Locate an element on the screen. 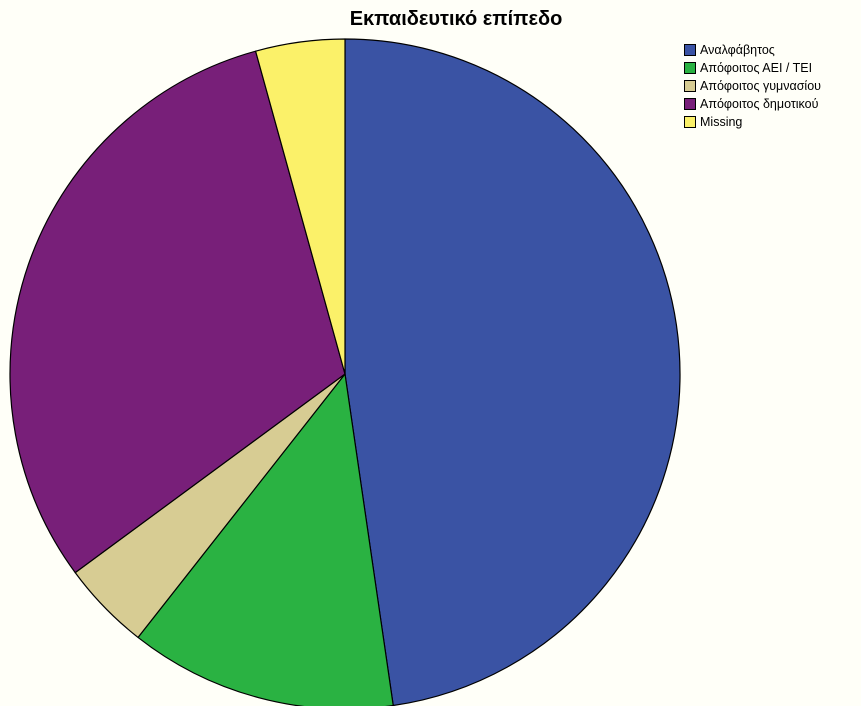 This screenshot has height=706, width=861. legend-label: Απόφοιτος γυμνασίου is located at coordinates (761, 86).